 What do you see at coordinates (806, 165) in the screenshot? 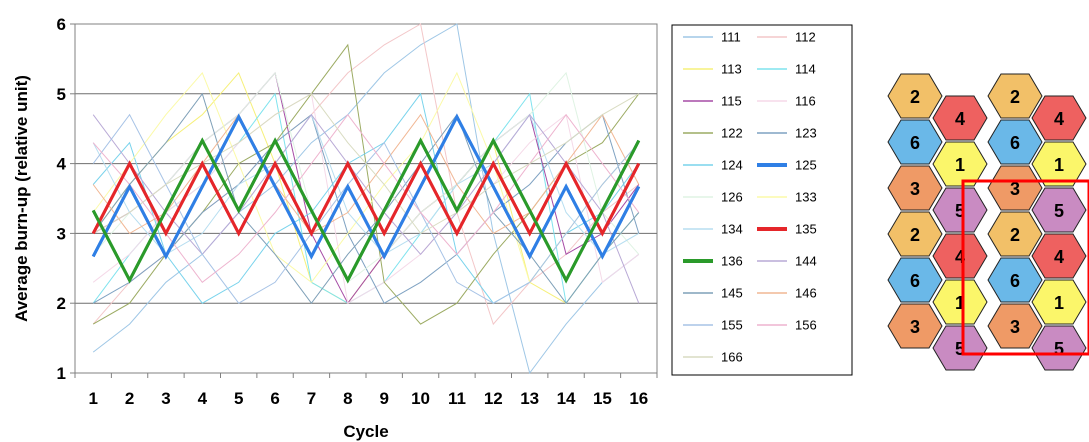
I see `legend-label-125: 125` at bounding box center [806, 165].